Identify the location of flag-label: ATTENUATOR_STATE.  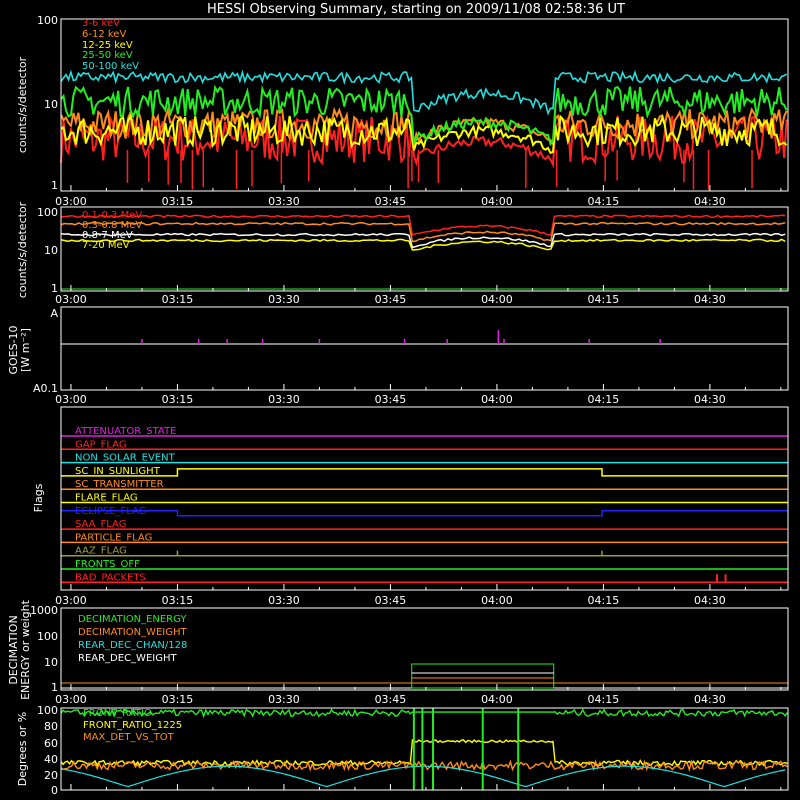
(125, 431).